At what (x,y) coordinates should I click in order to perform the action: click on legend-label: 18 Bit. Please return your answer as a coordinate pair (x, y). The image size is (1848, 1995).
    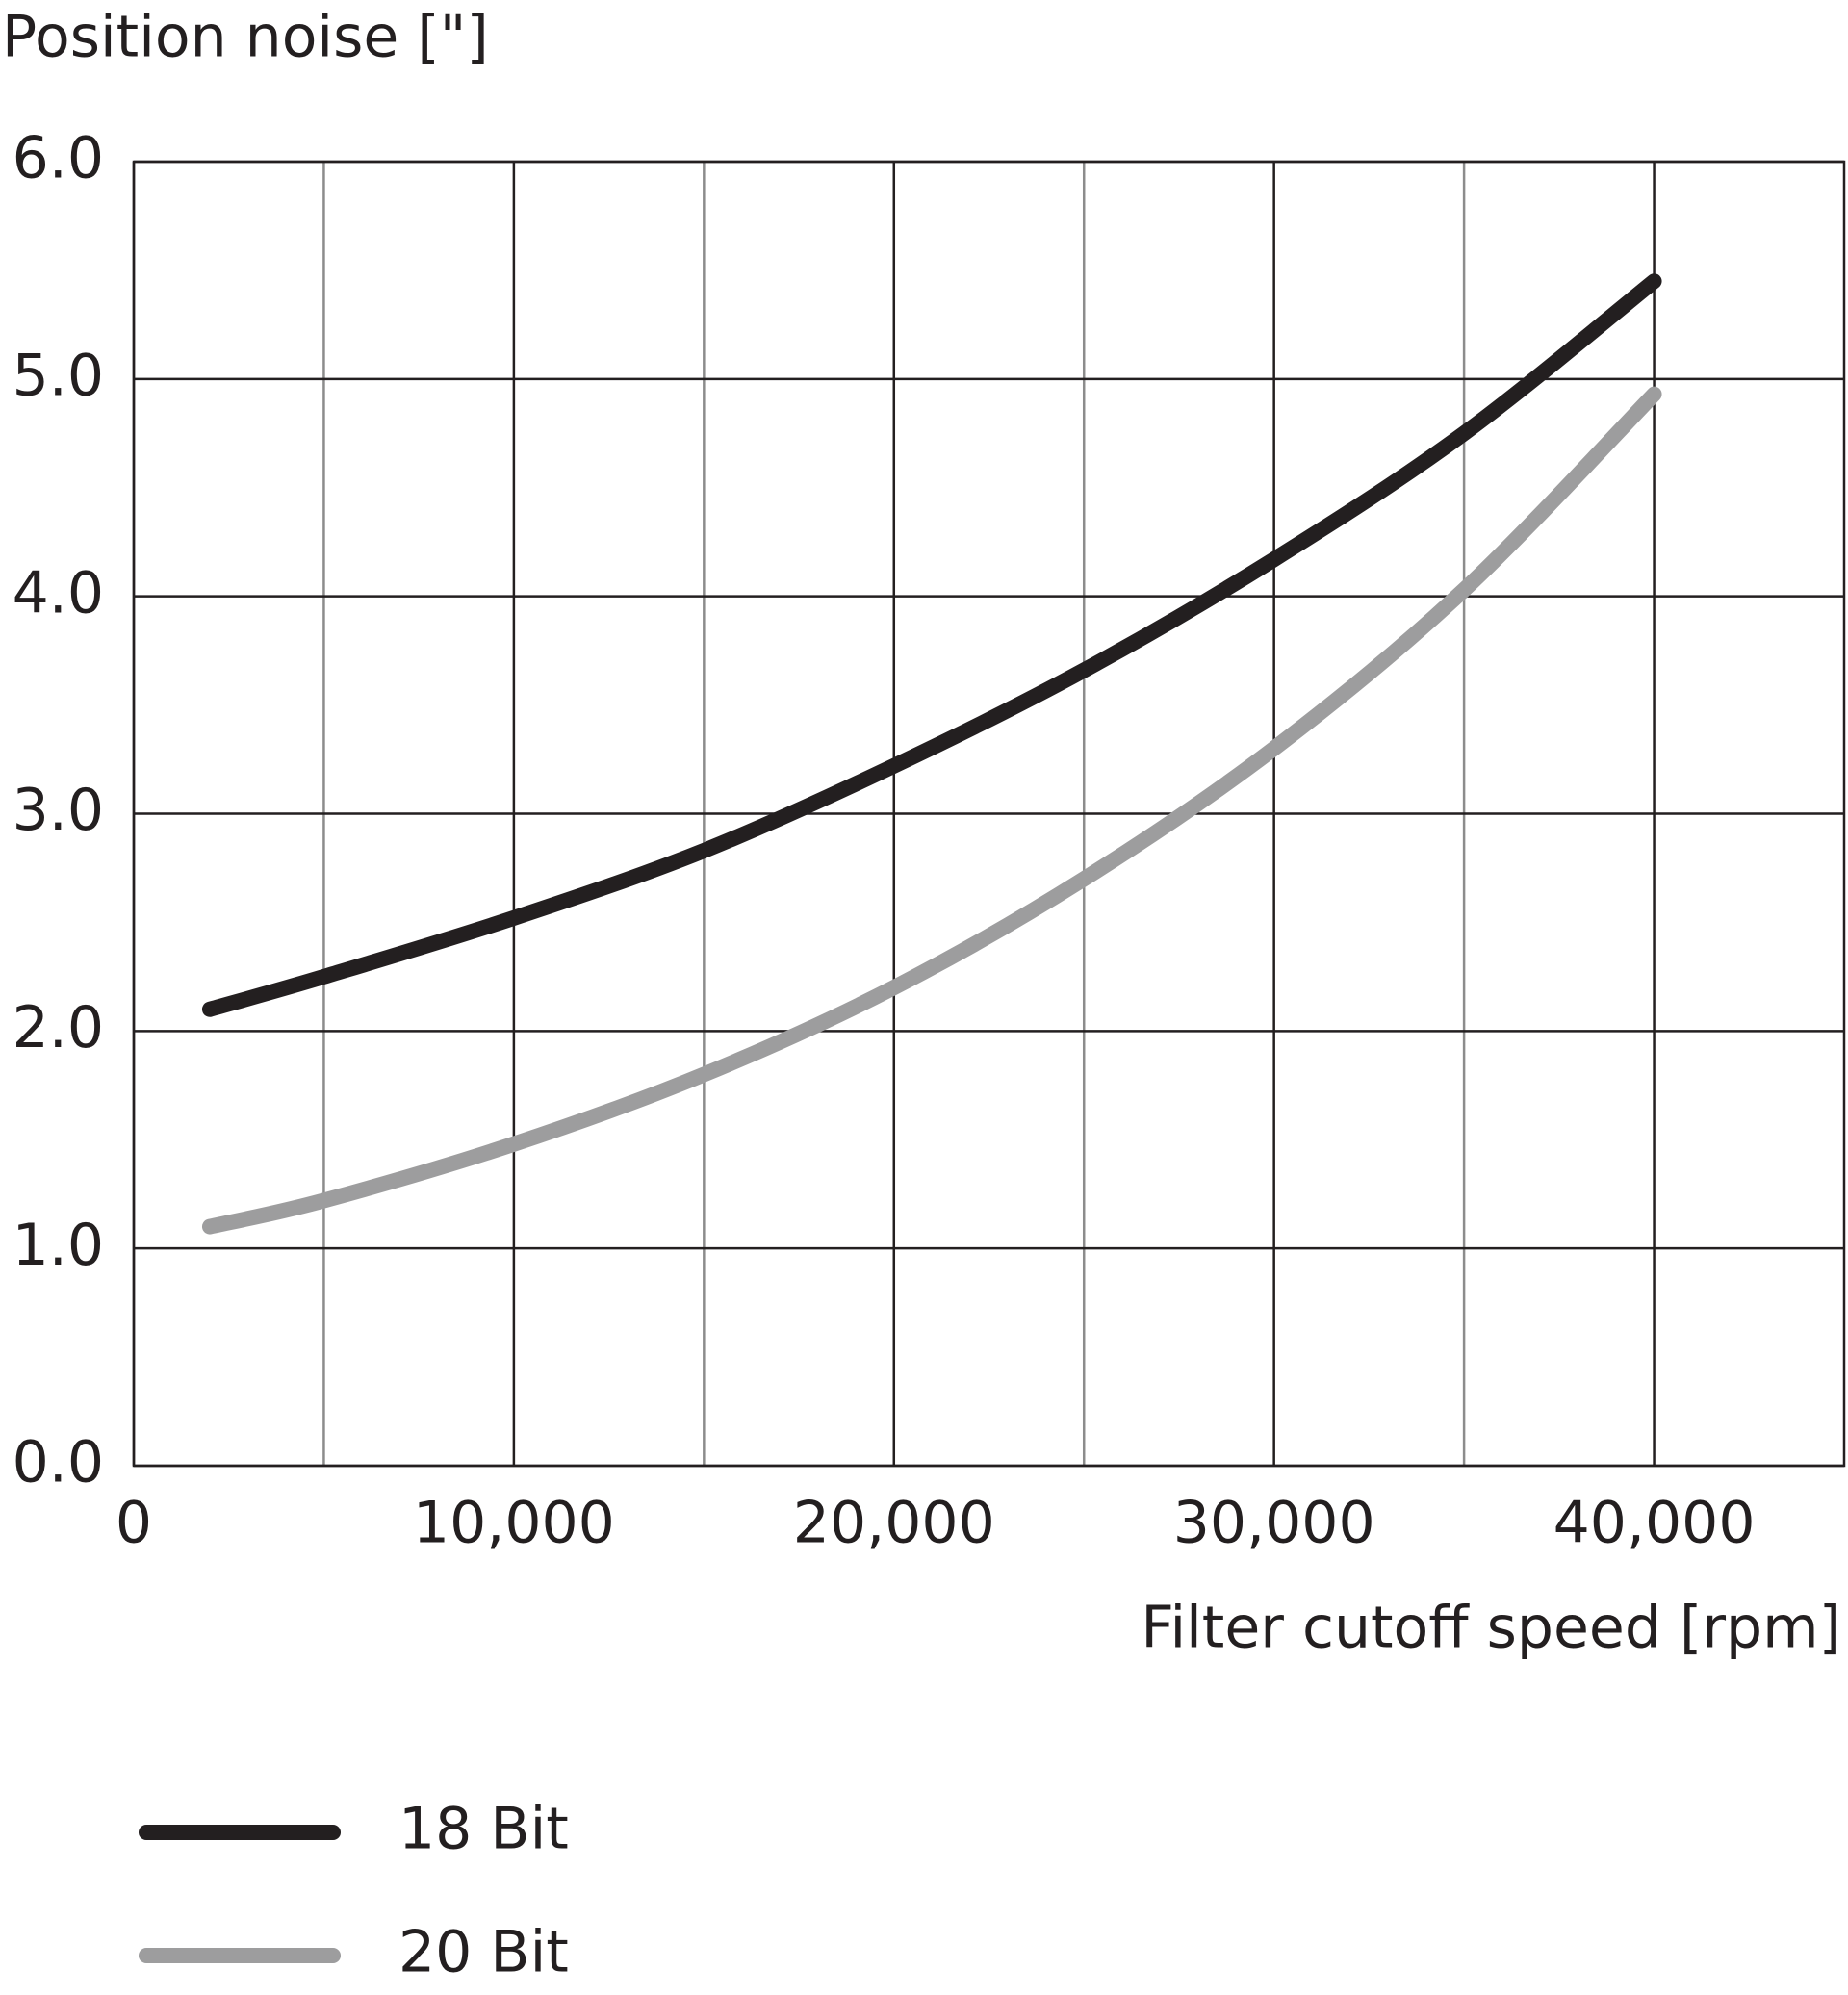
    Looking at the image, I should click on (483, 1829).